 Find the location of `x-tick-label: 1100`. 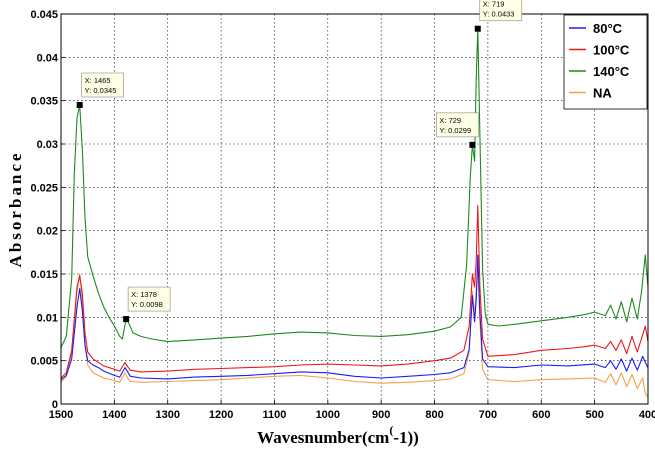

x-tick-label: 1100 is located at coordinates (275, 415).